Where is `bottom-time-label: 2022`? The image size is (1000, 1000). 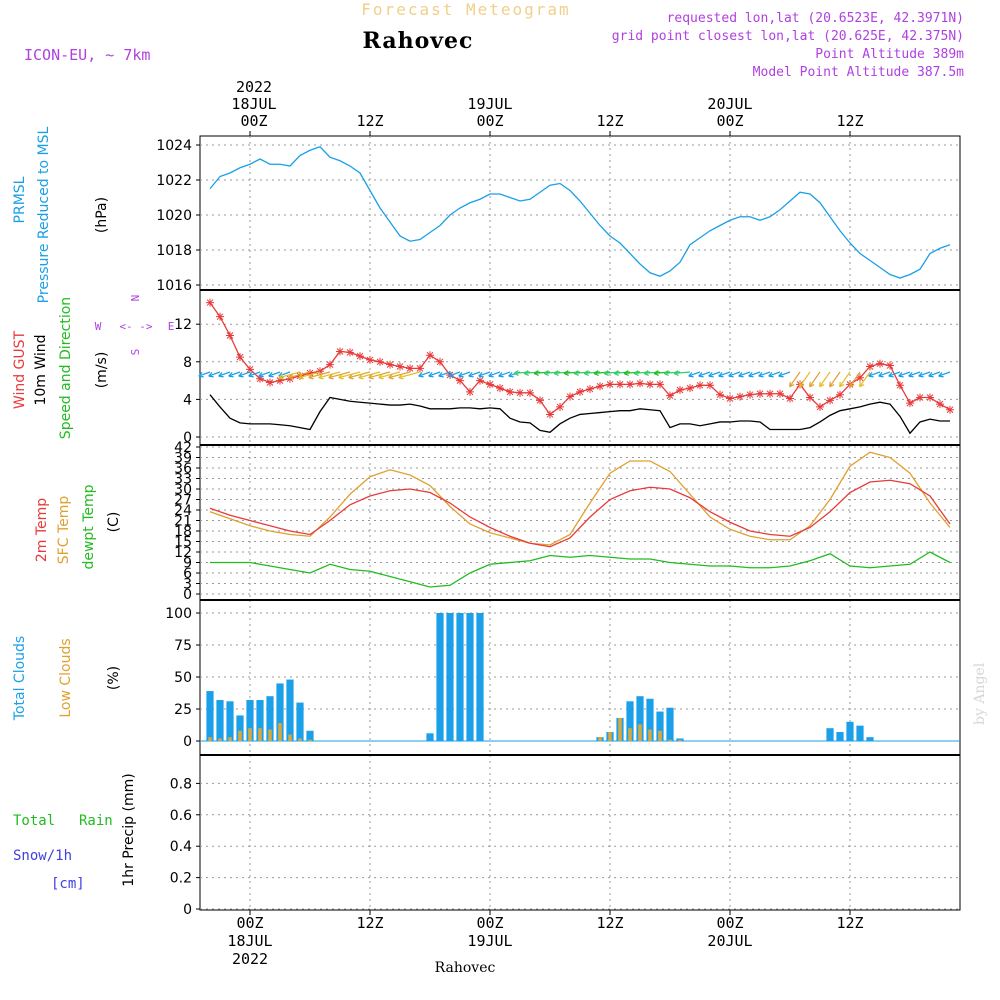
bottom-time-label: 2022 is located at coordinates (250, 959).